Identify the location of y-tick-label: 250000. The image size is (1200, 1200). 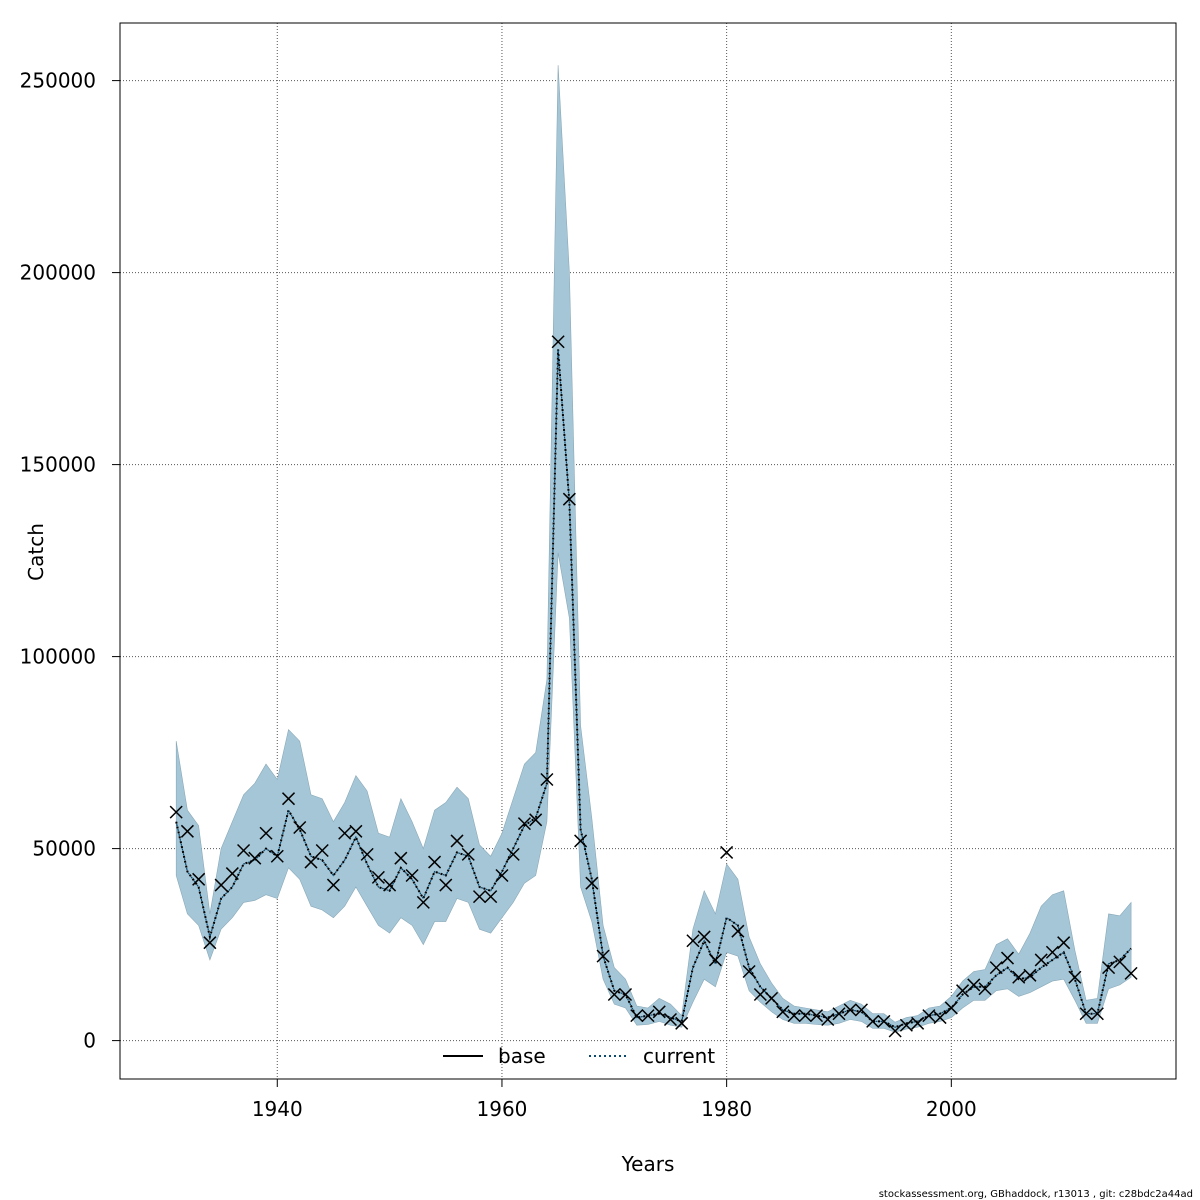
(58, 81).